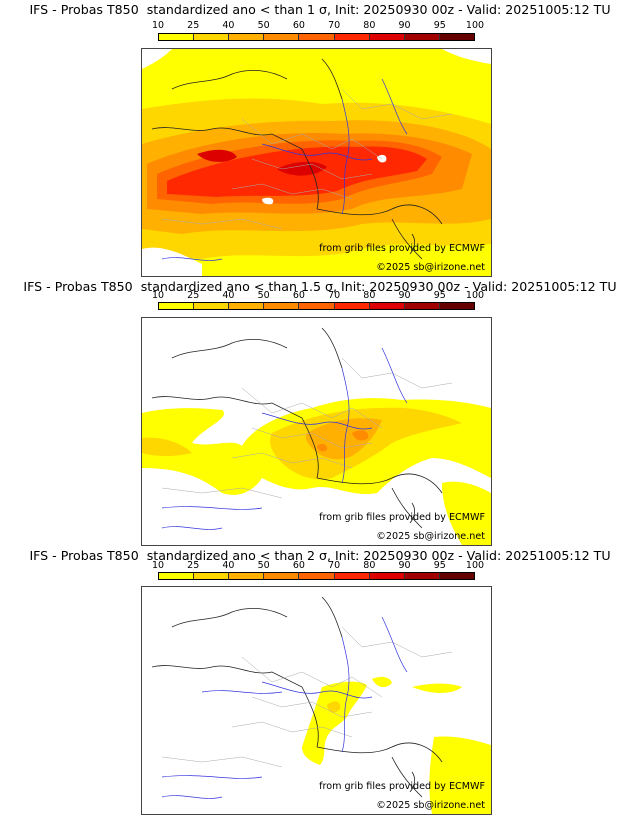  I want to click on copyright-3: ©2025 sb@irizone.net, so click(430, 805).